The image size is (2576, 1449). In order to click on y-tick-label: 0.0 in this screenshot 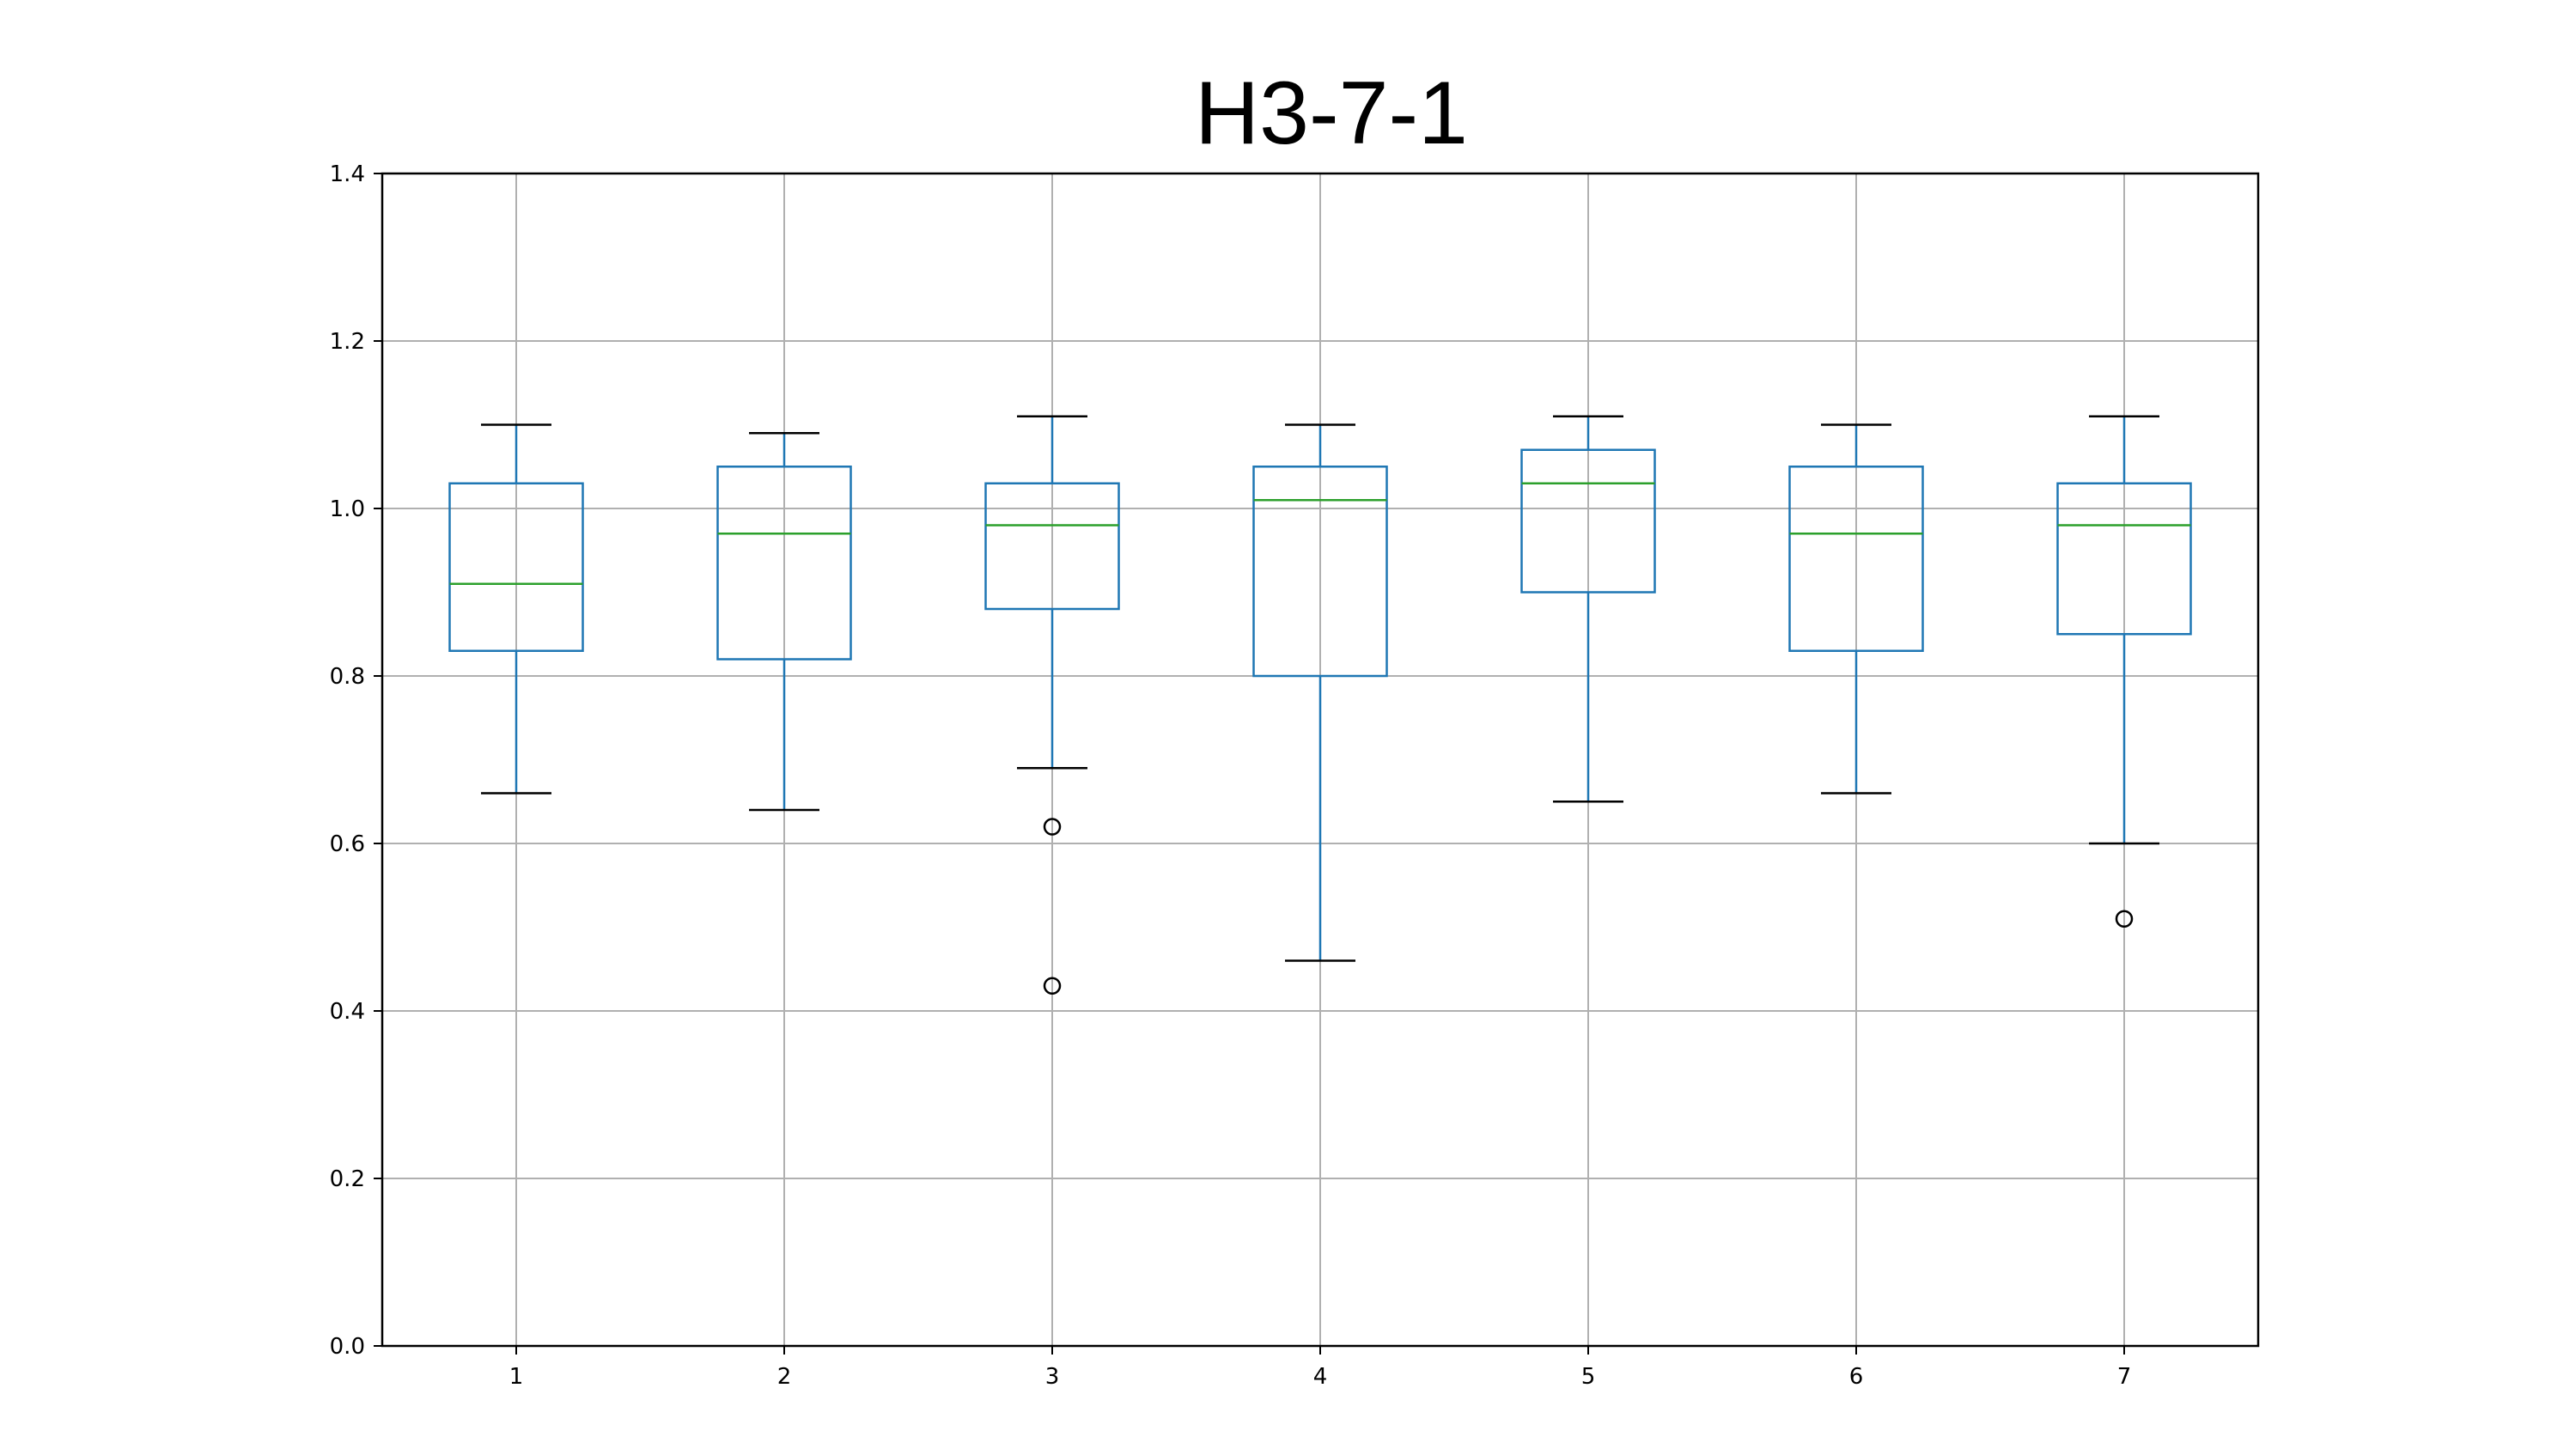, I will do `click(347, 1347)`.